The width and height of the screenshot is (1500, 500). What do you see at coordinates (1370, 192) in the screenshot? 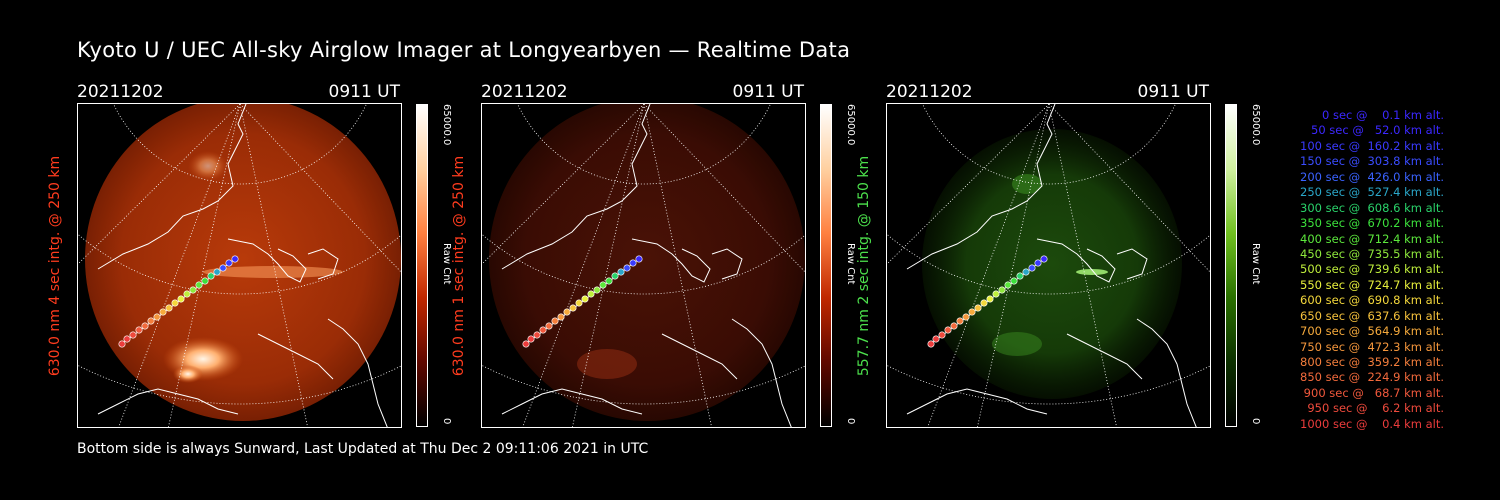
I see `legend-row: 250 sec @ 527.4 km alt.` at bounding box center [1370, 192].